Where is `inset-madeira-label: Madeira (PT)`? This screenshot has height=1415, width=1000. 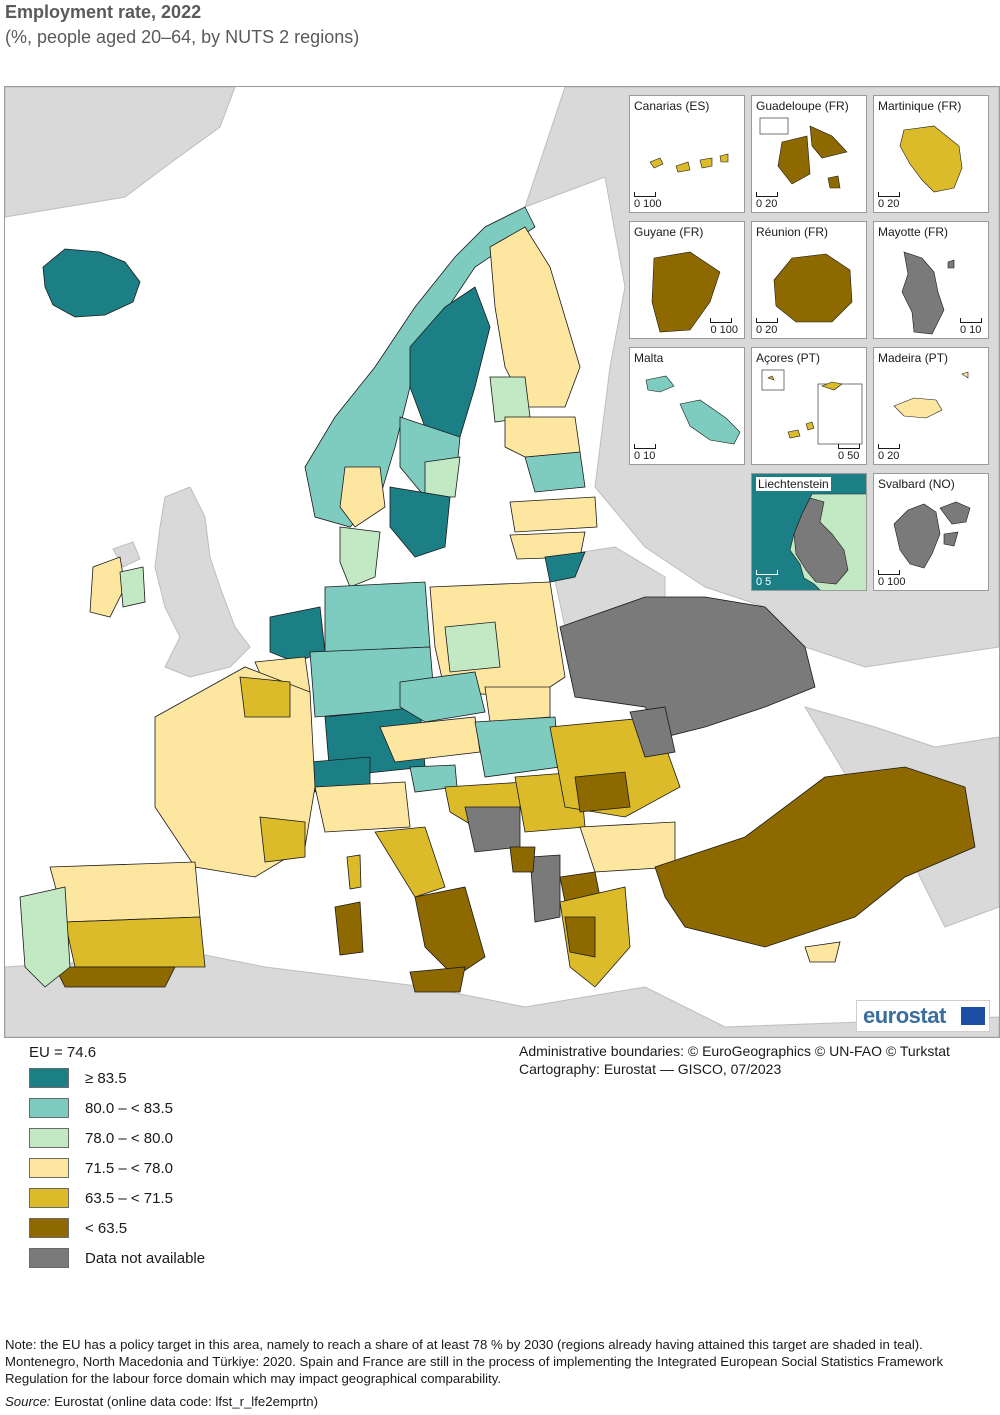
inset-madeira-label: Madeira (PT) is located at coordinates (913, 358).